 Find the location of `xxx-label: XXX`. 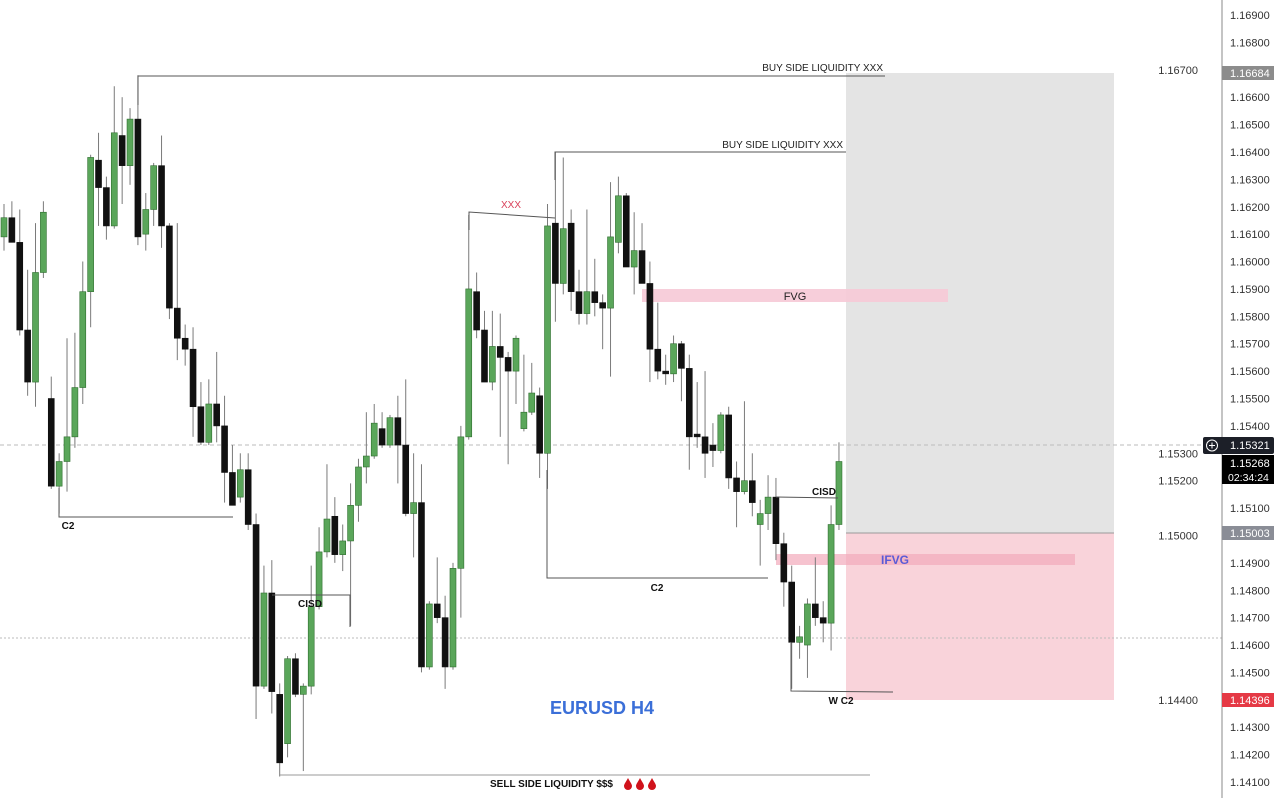

xxx-label: XXX is located at coordinates (511, 205).